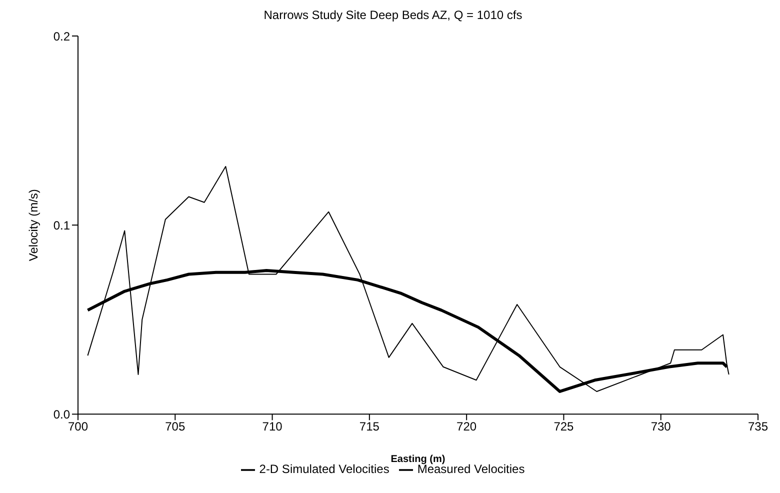 Image resolution: width=780 pixels, height=493 pixels. I want to click on legend-label: 2-D Simulated Velocities, so click(324, 469).